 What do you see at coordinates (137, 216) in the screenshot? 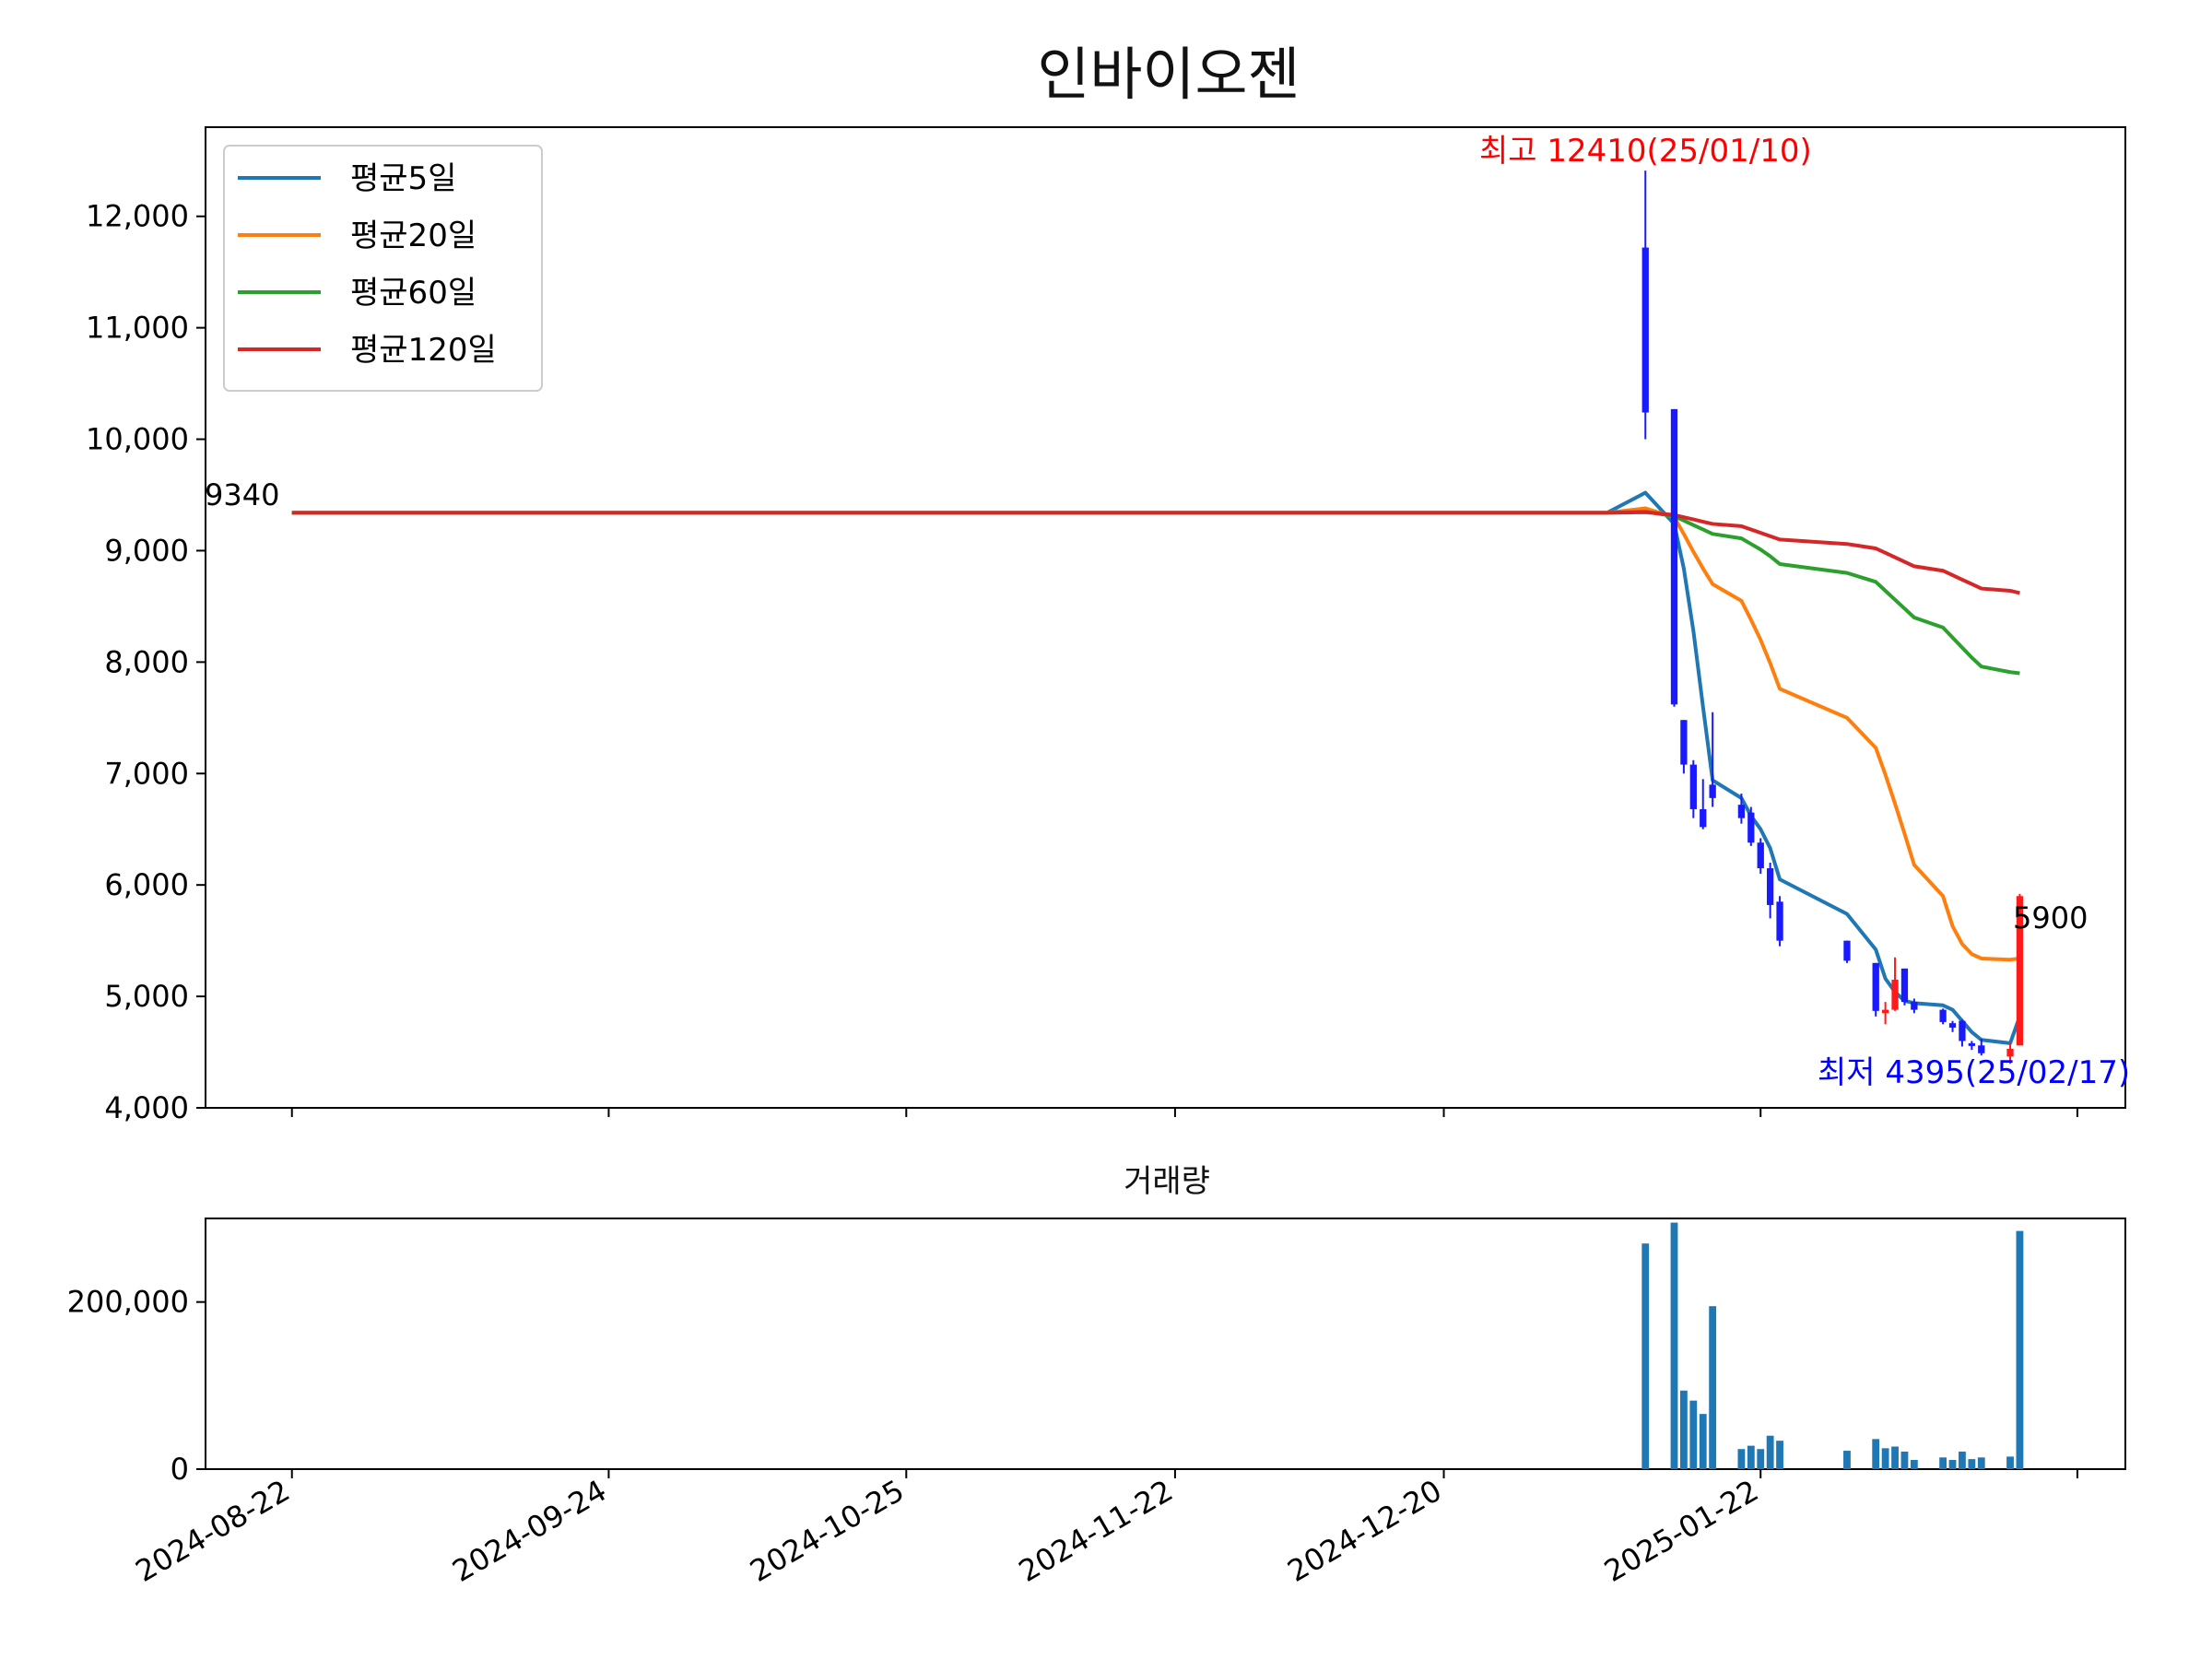
I see `price-y-tick-label: 12,000` at bounding box center [137, 216].